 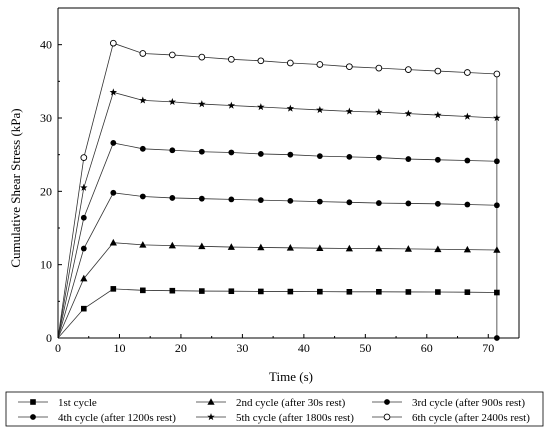 What do you see at coordinates (242, 348) in the screenshot?
I see `x-tick-label: 30` at bounding box center [242, 348].